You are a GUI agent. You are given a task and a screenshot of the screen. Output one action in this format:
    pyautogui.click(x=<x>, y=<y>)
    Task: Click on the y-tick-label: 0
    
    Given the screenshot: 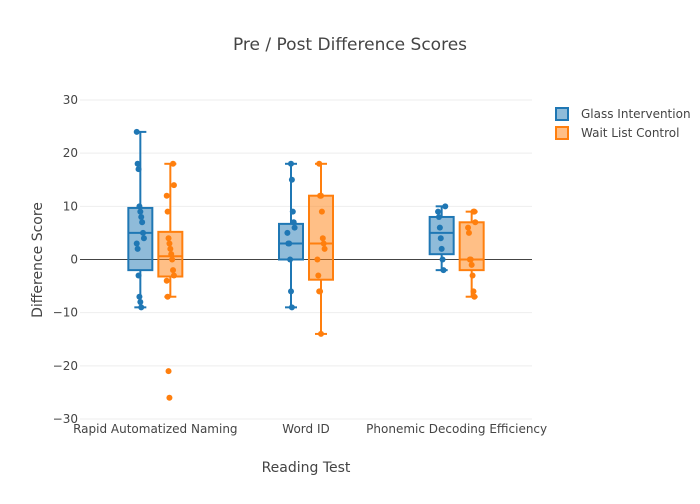 What is the action you would take?
    pyautogui.click(x=74, y=260)
    